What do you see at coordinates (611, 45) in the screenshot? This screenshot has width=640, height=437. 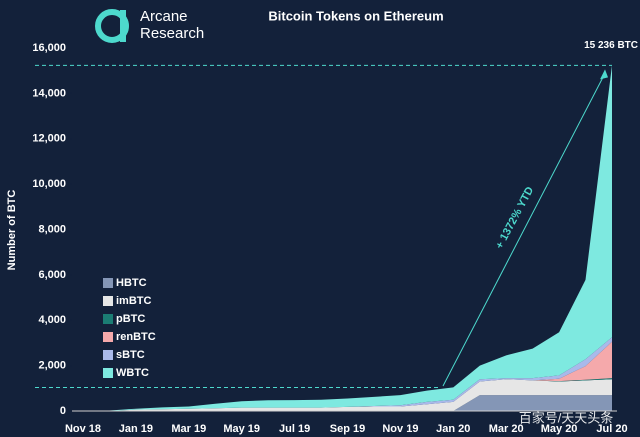 I see `total-label: 15 236 BTC` at bounding box center [611, 45].